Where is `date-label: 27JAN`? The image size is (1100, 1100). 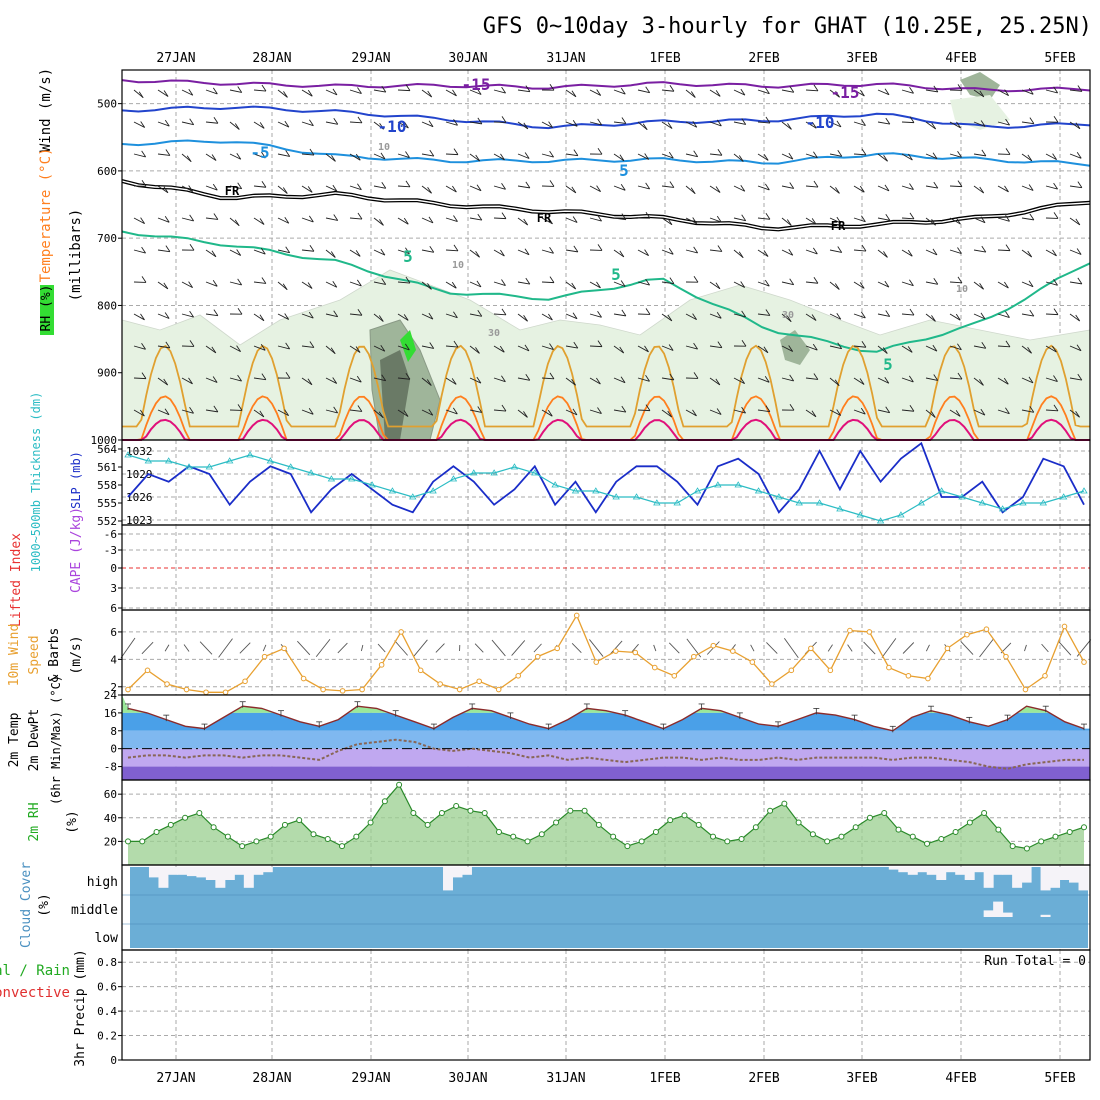 date-label: 27JAN is located at coordinates (175, 1078).